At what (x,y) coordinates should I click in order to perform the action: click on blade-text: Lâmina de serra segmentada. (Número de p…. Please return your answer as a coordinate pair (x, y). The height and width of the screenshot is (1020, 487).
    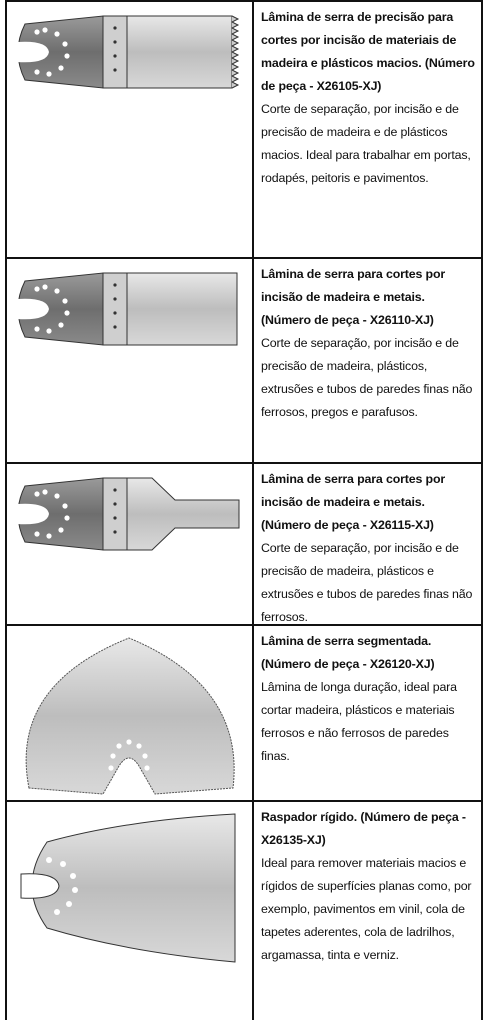
    Looking at the image, I should click on (367, 713).